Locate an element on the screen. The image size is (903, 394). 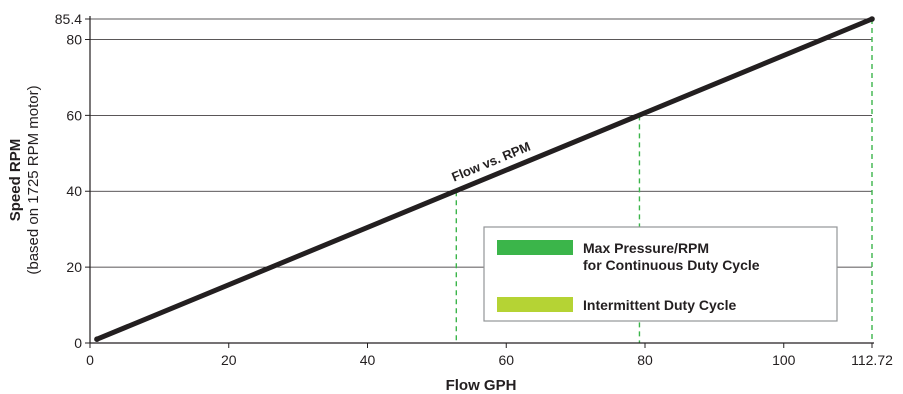
x-tick-label-6: 112.72 is located at coordinates (872, 360).